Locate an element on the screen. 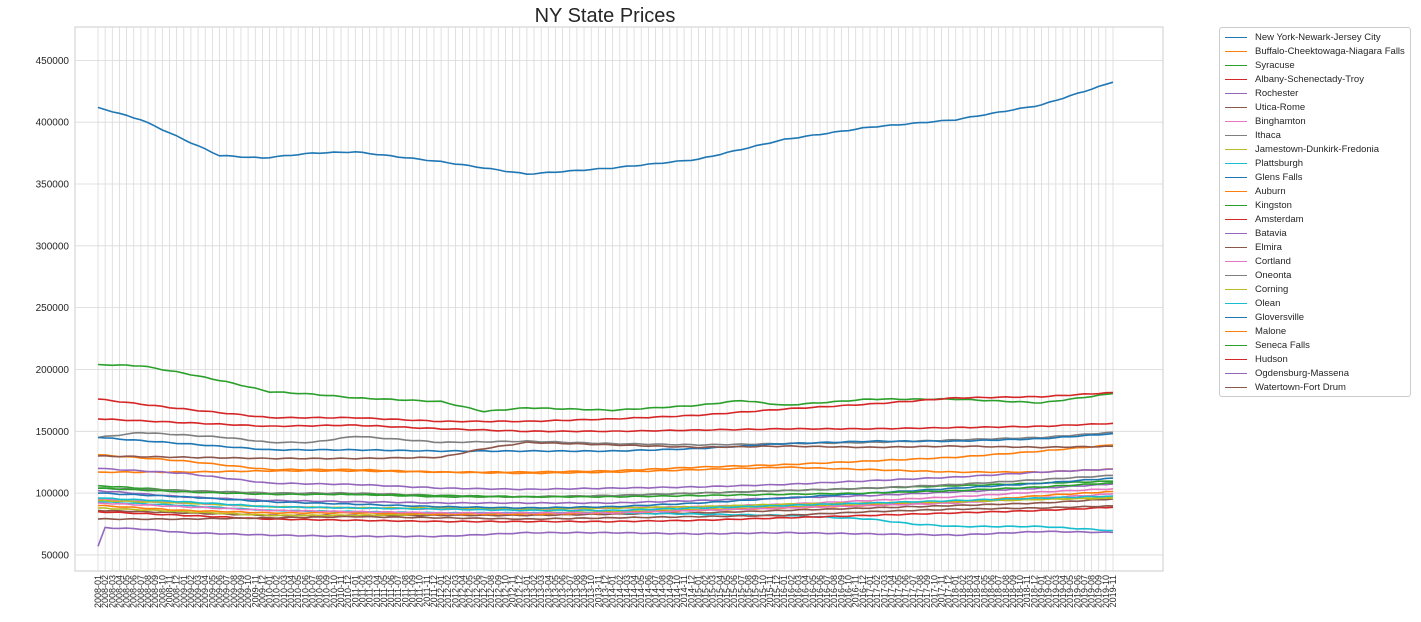 Image resolution: width=1421 pixels, height=622 pixels. legend-entry-ithaca: Ithaca is located at coordinates (1315, 135).